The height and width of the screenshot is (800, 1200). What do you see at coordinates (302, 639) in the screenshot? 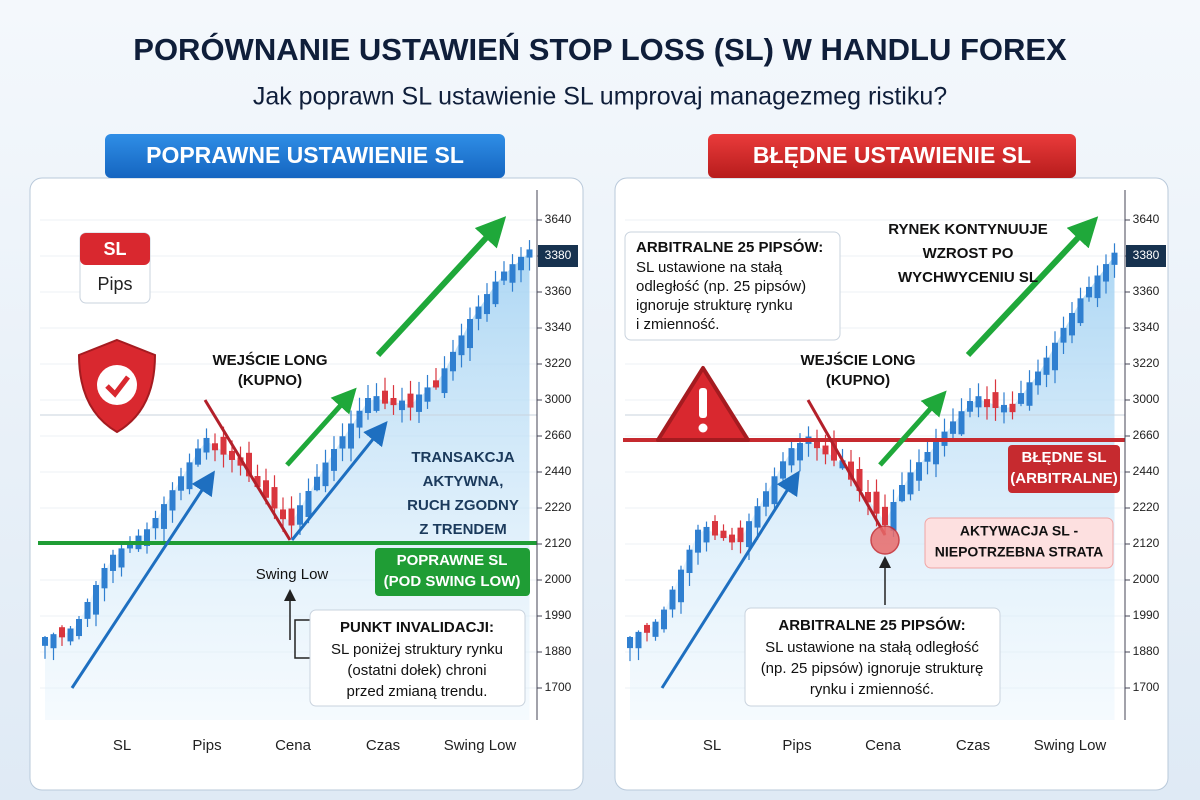
I see `callout-pointer` at bounding box center [302, 639].